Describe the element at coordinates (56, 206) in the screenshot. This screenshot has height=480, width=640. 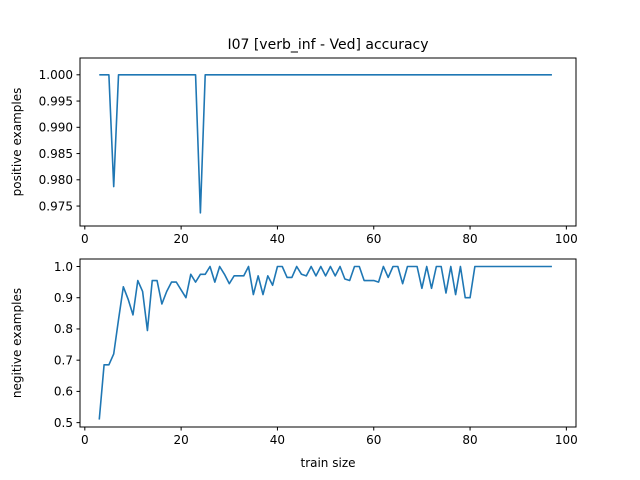
I see `y-tick-label: 0.975` at that location.